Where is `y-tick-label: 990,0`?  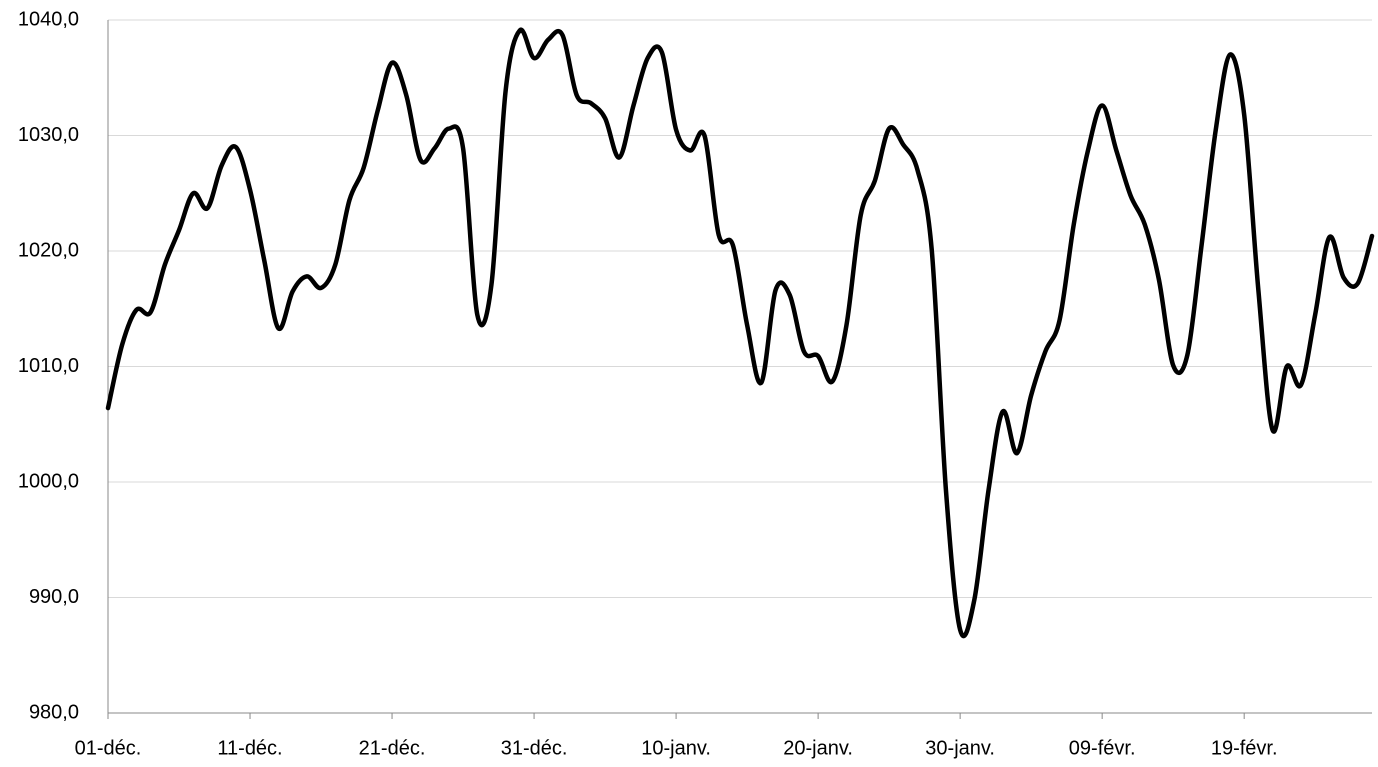 y-tick-label: 990,0 is located at coordinates (54, 597).